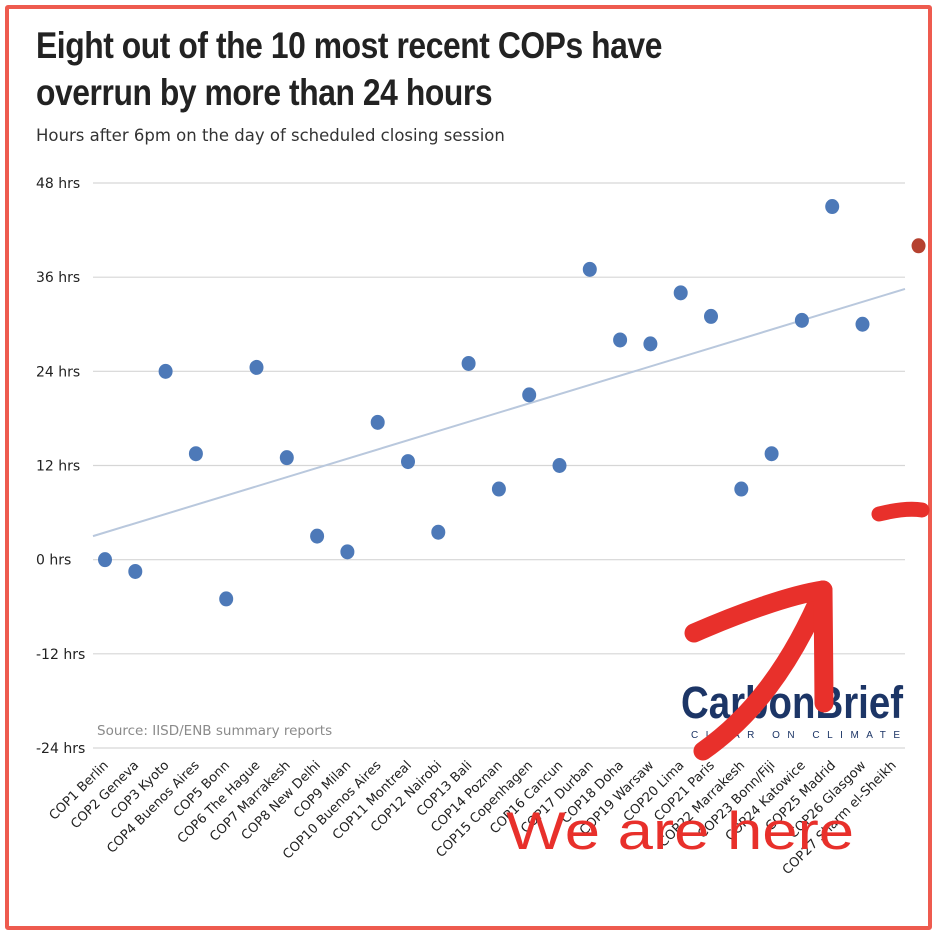 This screenshot has width=941, height=939. What do you see at coordinates (60, 655) in the screenshot?
I see `y-tick-label: -12 hrs` at bounding box center [60, 655].